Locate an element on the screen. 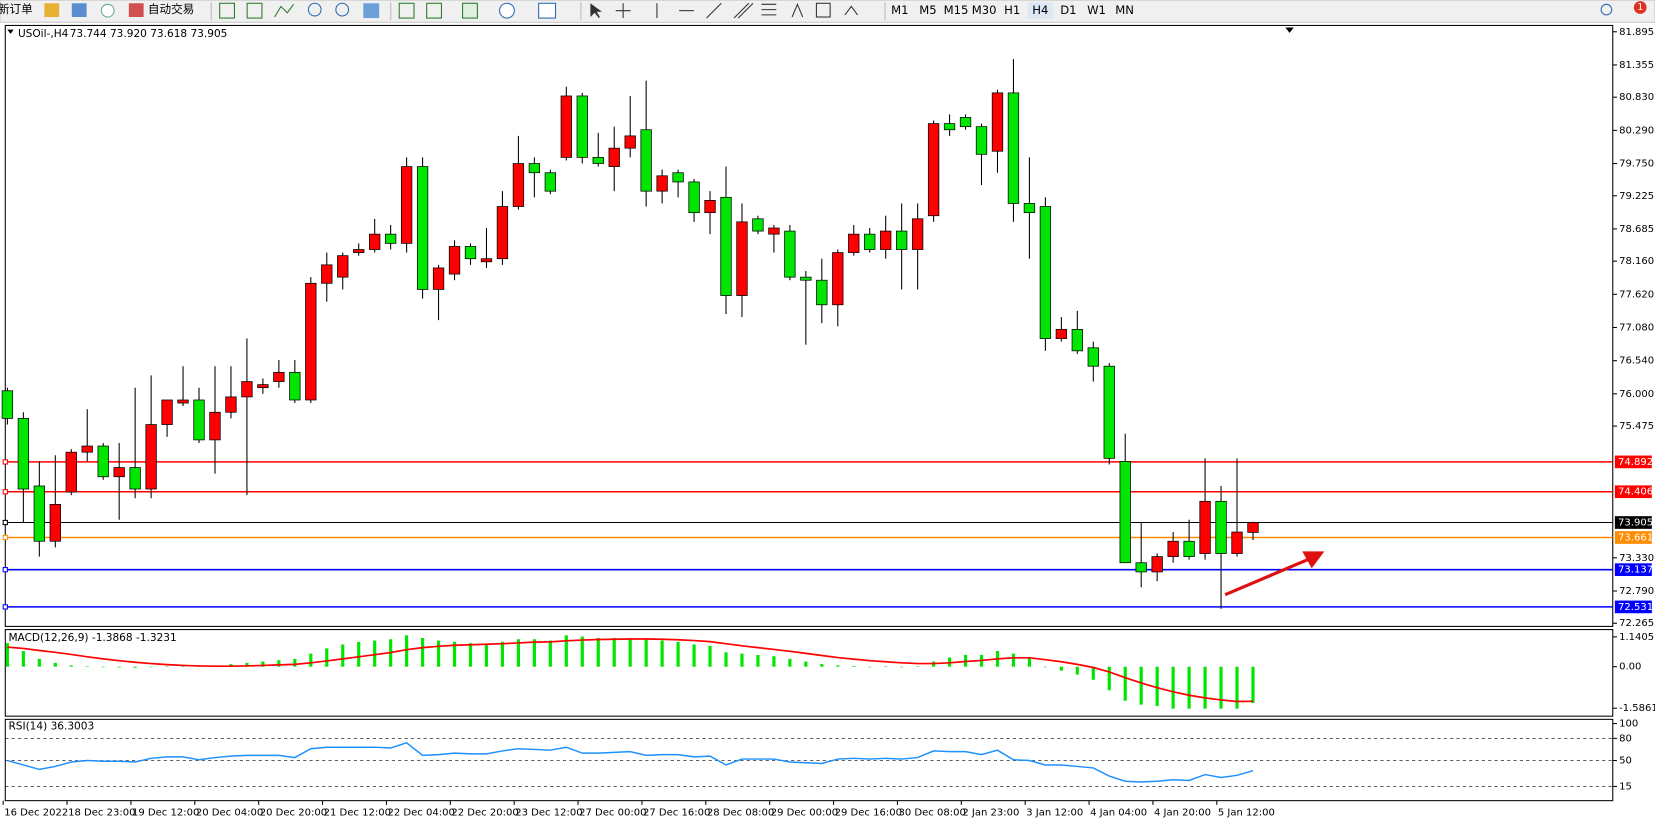 The height and width of the screenshot is (824, 1655). timeframe-bar: M1 M5 M15 M30 H1 H4 D1 W1 MN is located at coordinates (1012, 11).